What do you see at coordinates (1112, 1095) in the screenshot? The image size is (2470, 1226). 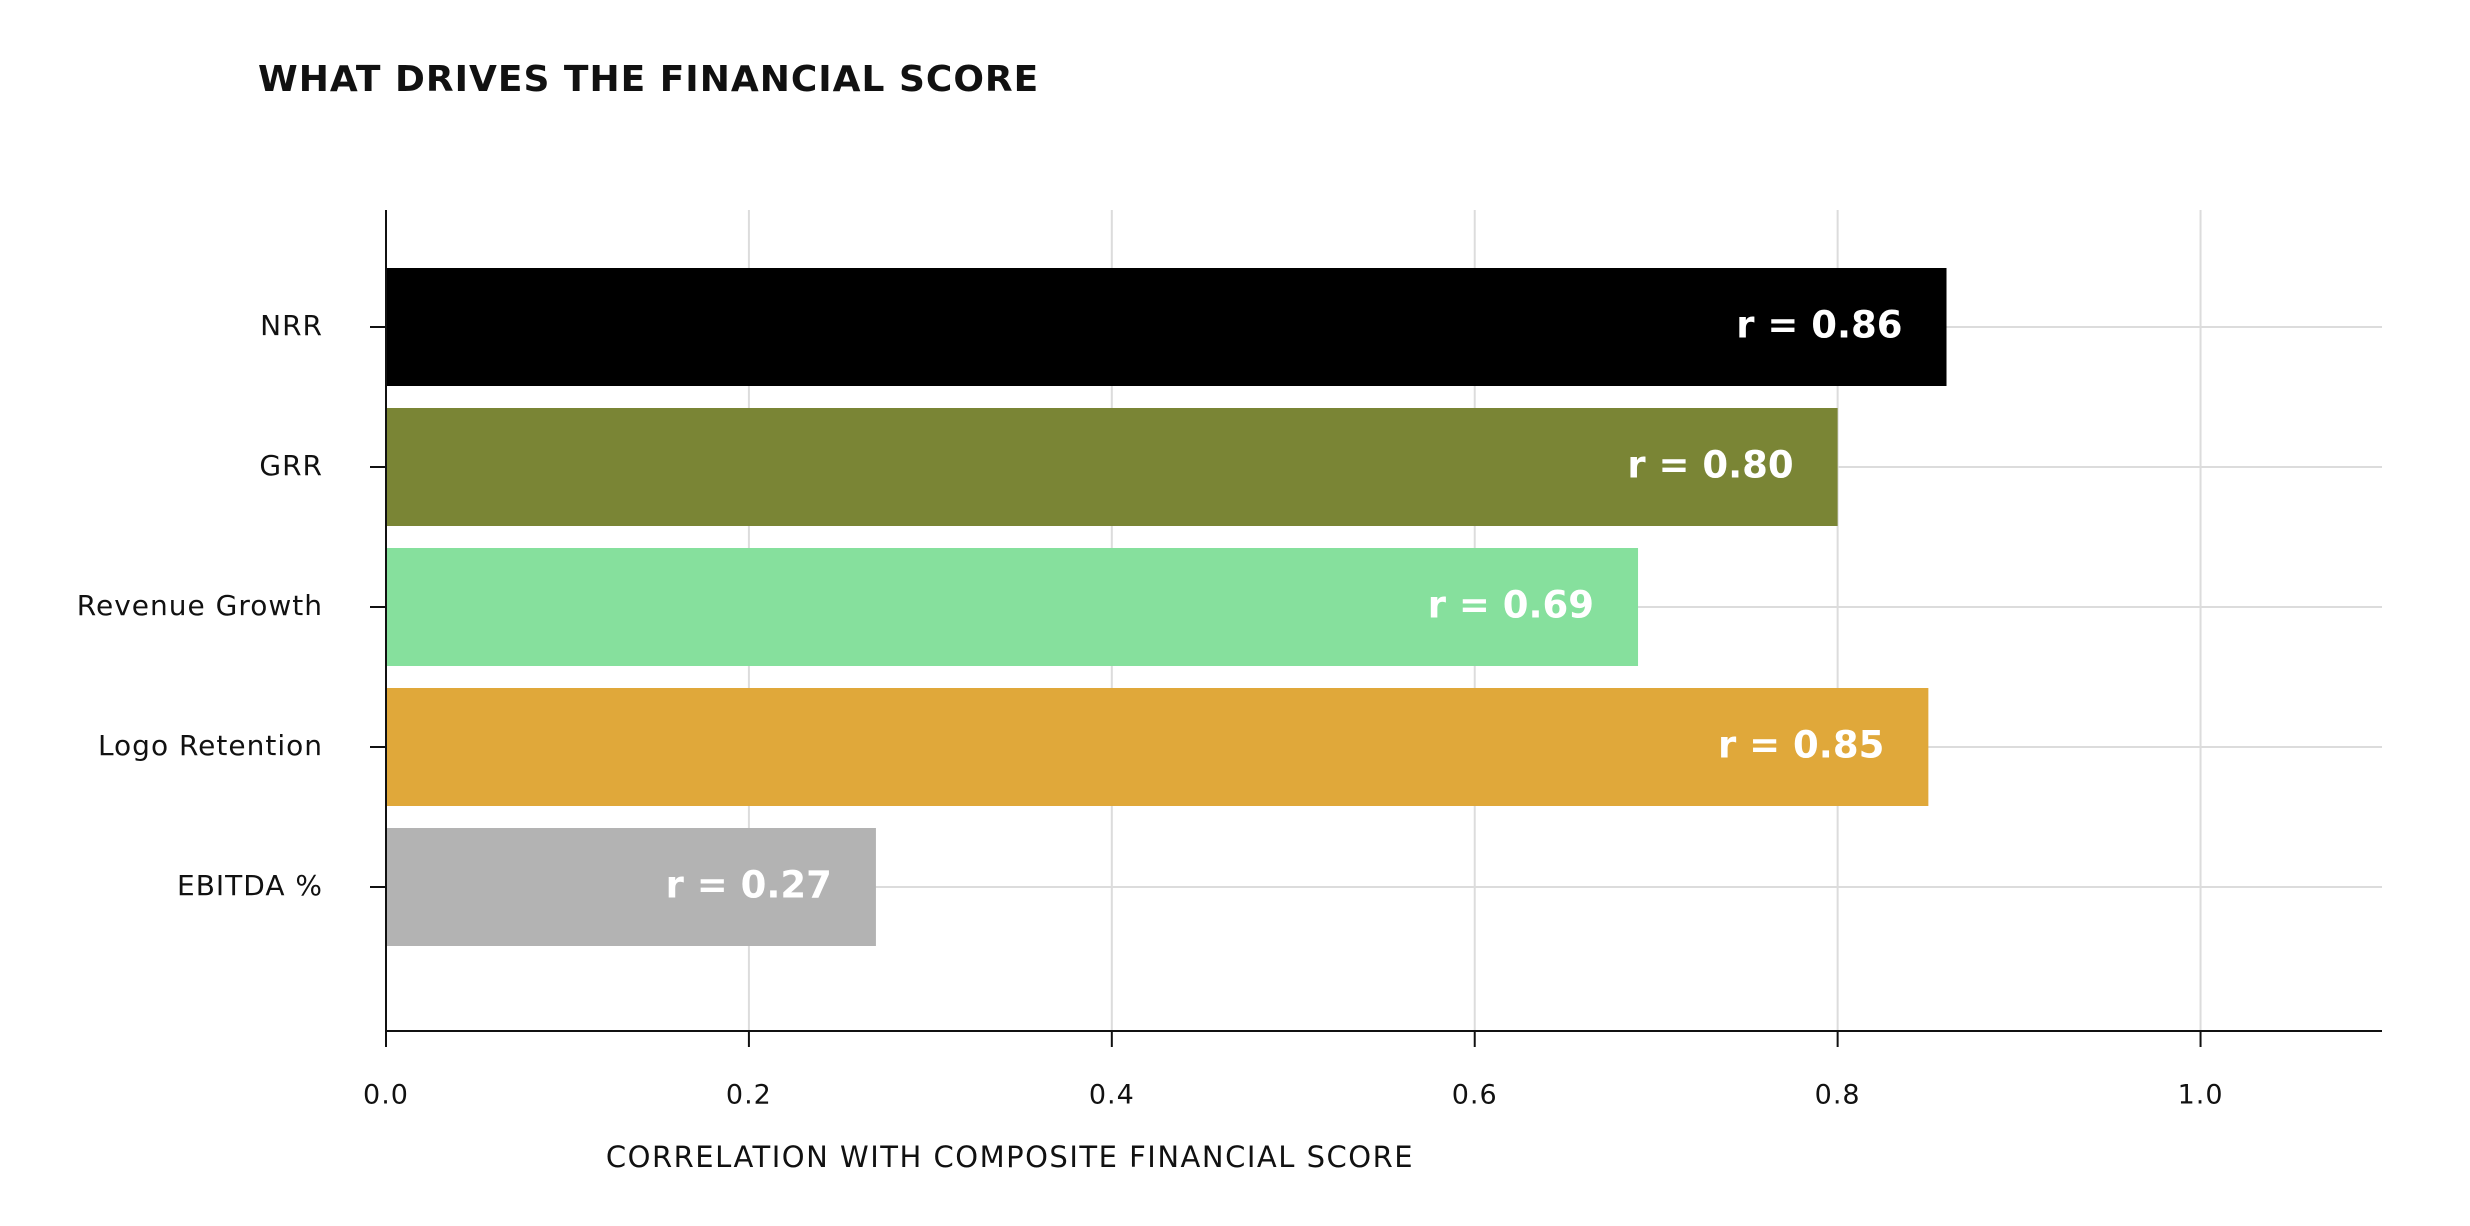 I see `x-tick-label: 0.4` at bounding box center [1112, 1095].